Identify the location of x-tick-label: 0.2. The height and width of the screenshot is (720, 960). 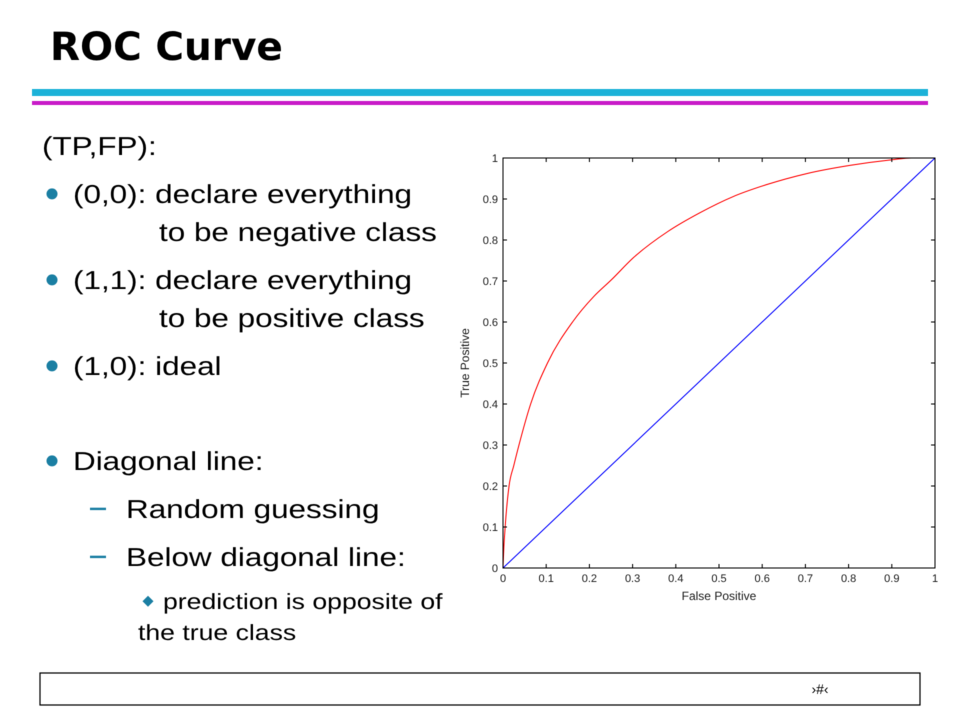
(590, 579).